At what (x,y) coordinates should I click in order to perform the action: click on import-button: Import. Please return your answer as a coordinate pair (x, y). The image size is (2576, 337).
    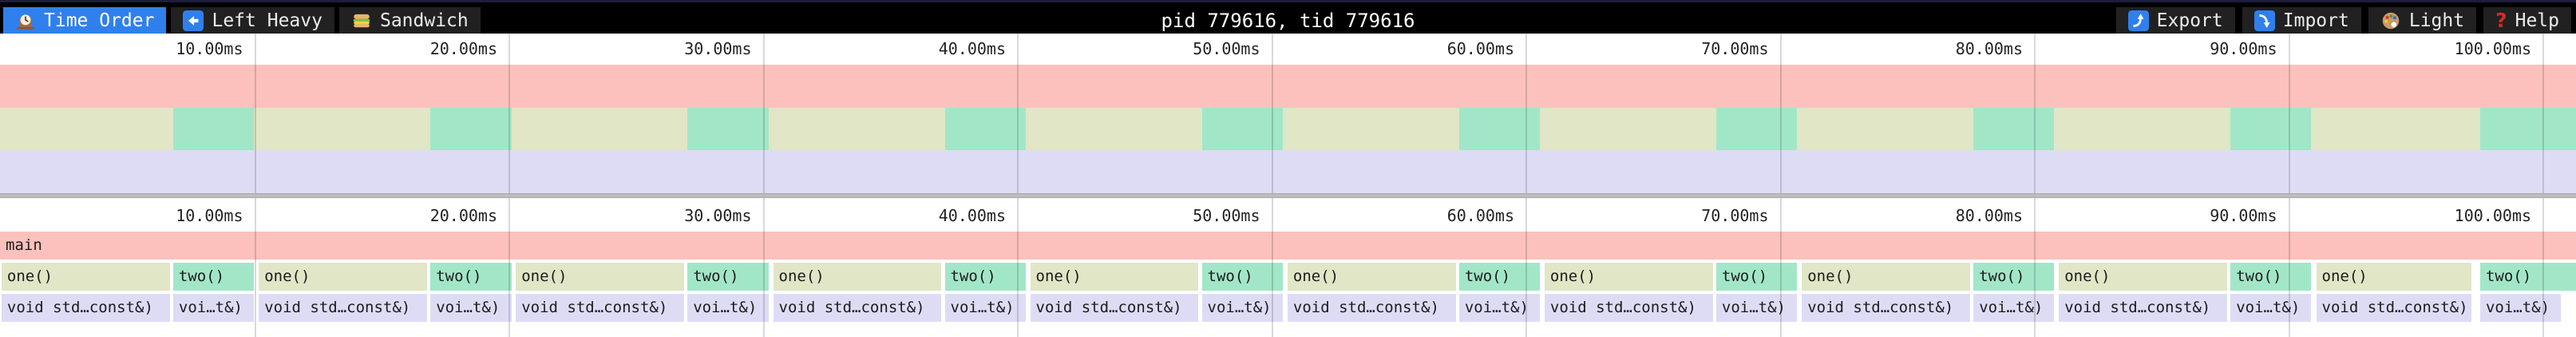
    Looking at the image, I should click on (2301, 20).